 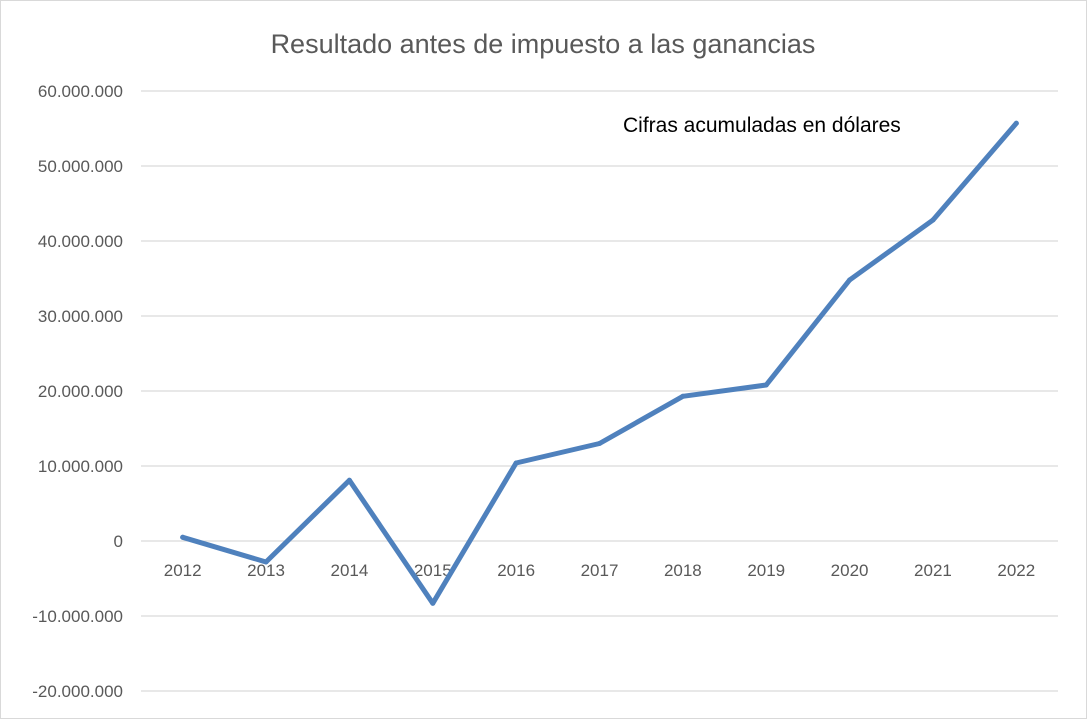 What do you see at coordinates (77, 616) in the screenshot?
I see `y-tick-label: -10.000.000` at bounding box center [77, 616].